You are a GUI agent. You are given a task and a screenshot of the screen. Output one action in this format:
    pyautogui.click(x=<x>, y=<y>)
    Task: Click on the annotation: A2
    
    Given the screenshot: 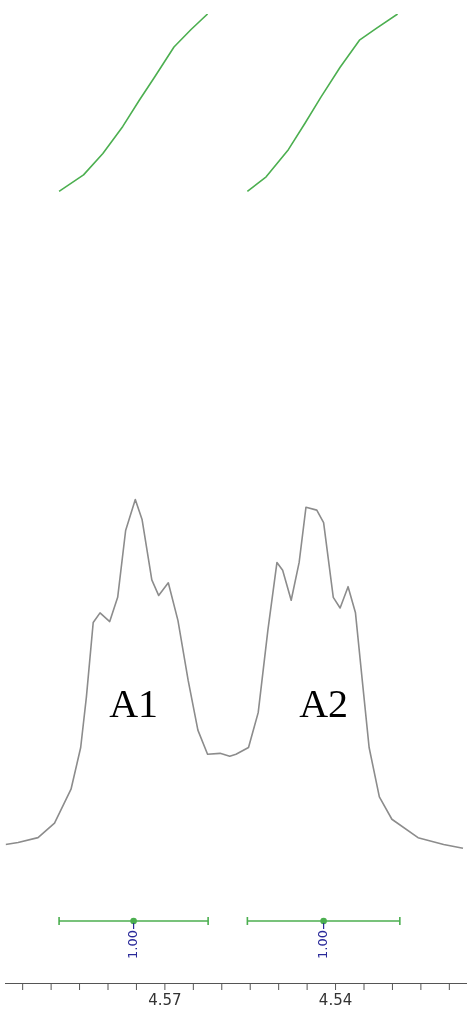 What is the action you would take?
    pyautogui.click(x=324, y=704)
    